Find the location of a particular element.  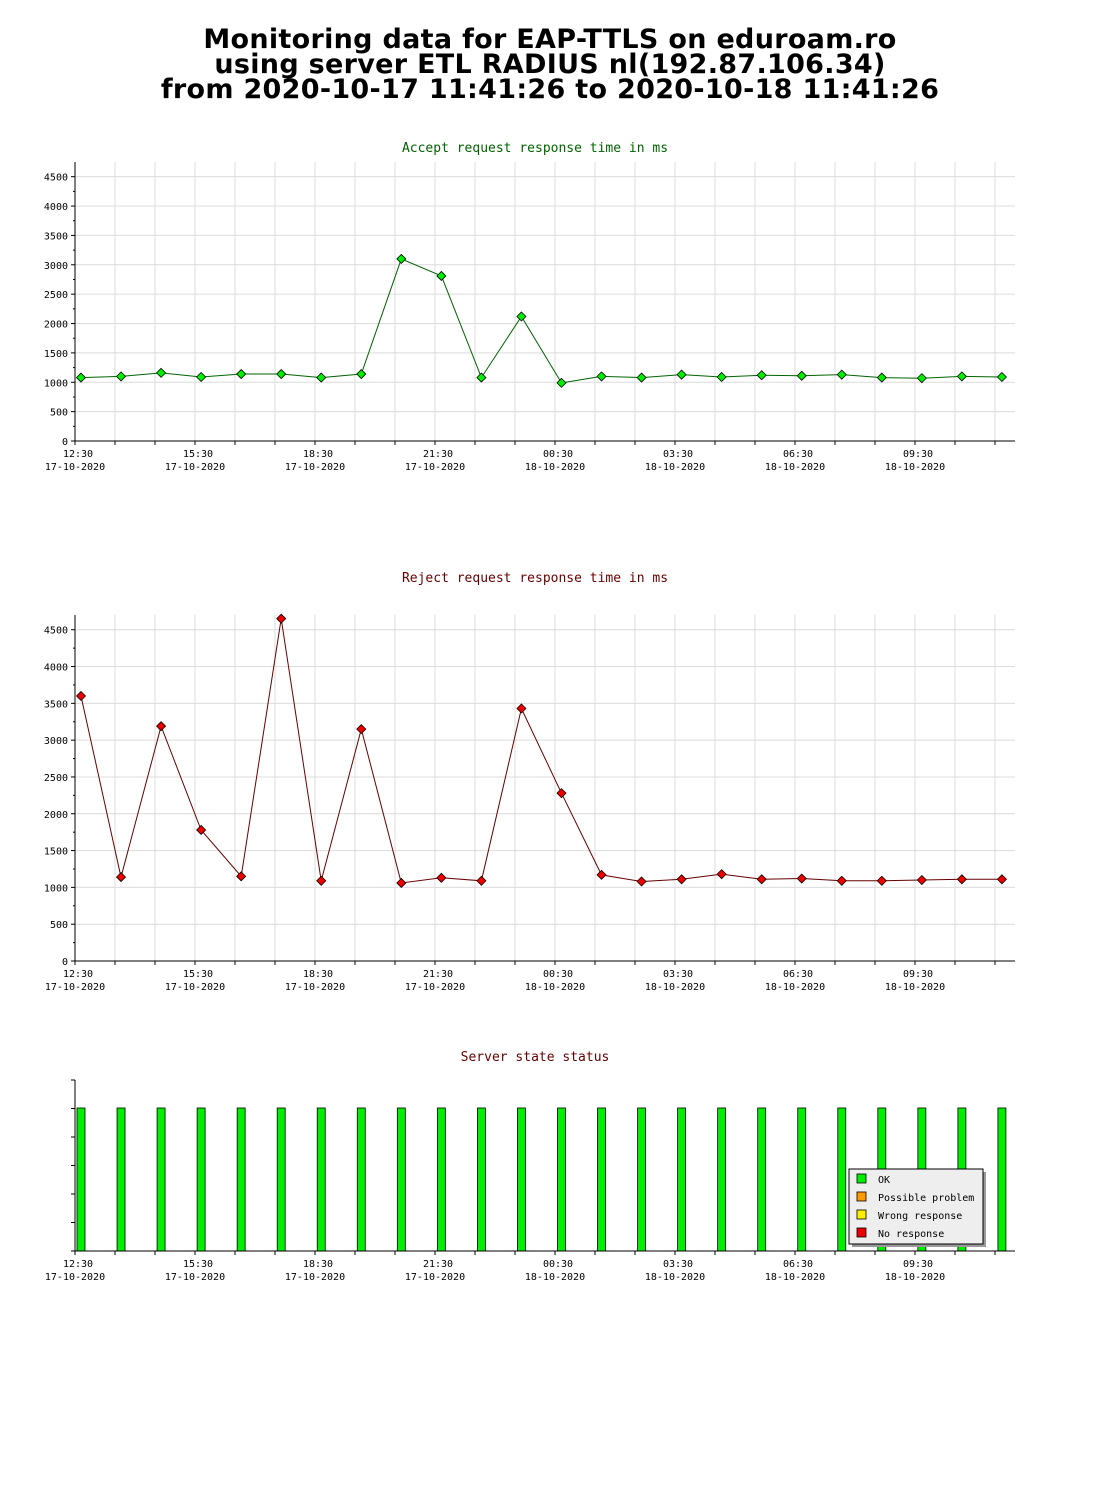

accept-x-tick-label-time: 03:30 is located at coordinates (678, 454).